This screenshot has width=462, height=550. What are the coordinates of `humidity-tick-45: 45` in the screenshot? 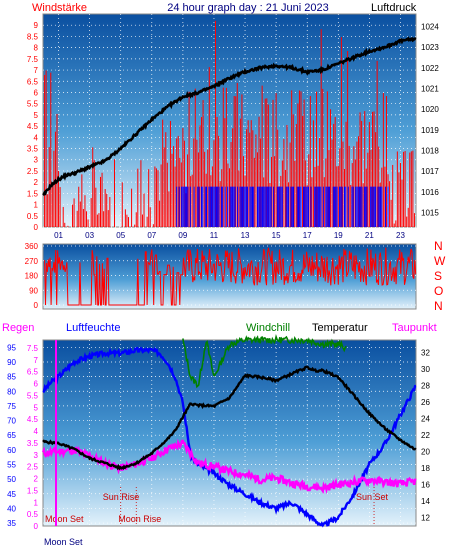 It's located at (11, 494).